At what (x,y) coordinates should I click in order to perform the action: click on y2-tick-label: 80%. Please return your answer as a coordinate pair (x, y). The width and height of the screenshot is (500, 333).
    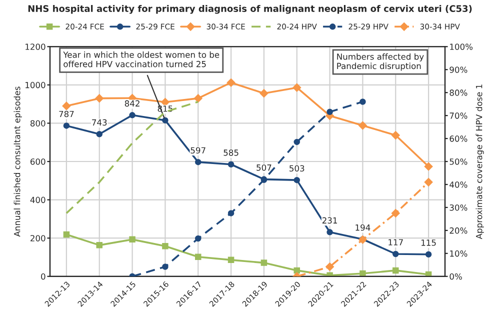
    Looking at the image, I should click on (459, 93).